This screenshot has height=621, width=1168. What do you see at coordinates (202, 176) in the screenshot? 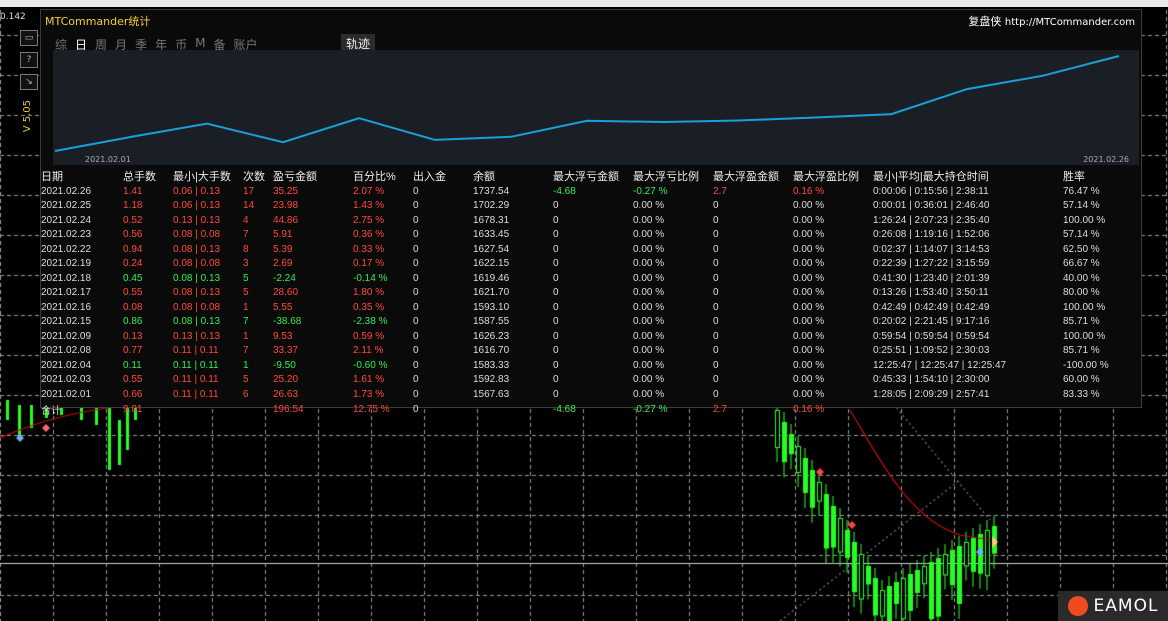
I see `header-cell: 最小|大手数` at bounding box center [202, 176].